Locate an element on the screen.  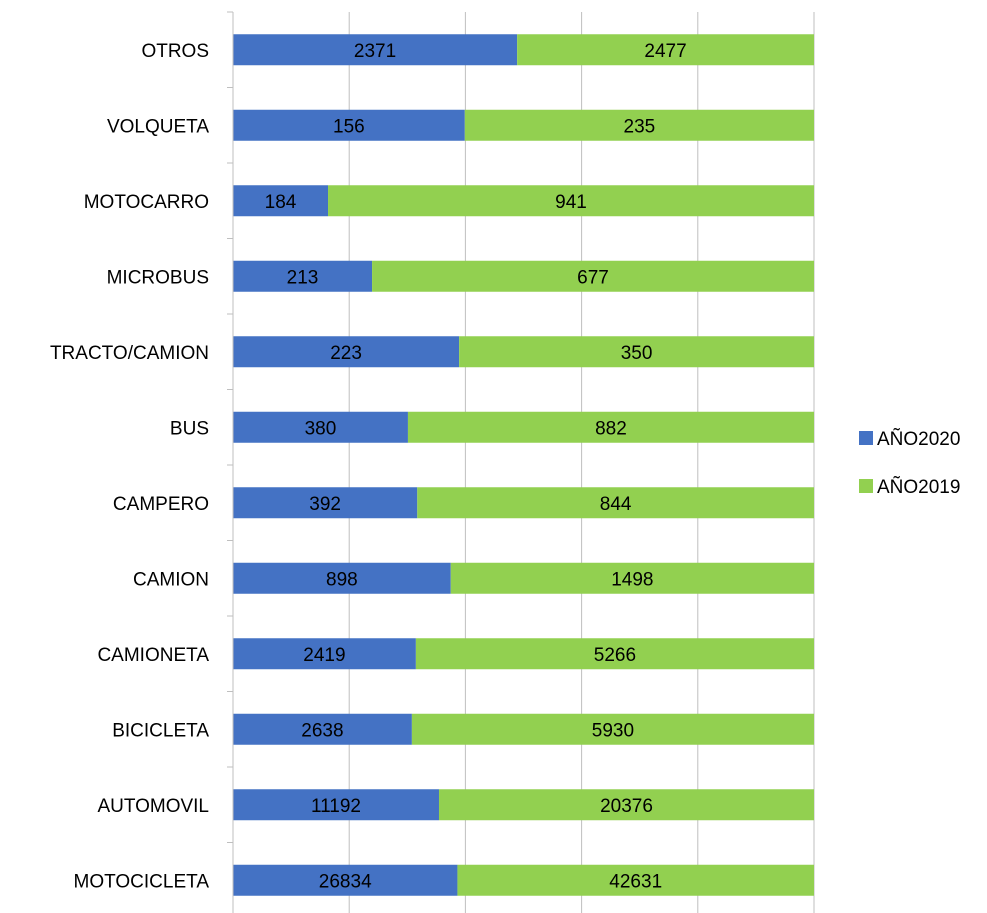
data-label: 213 is located at coordinates (303, 277).